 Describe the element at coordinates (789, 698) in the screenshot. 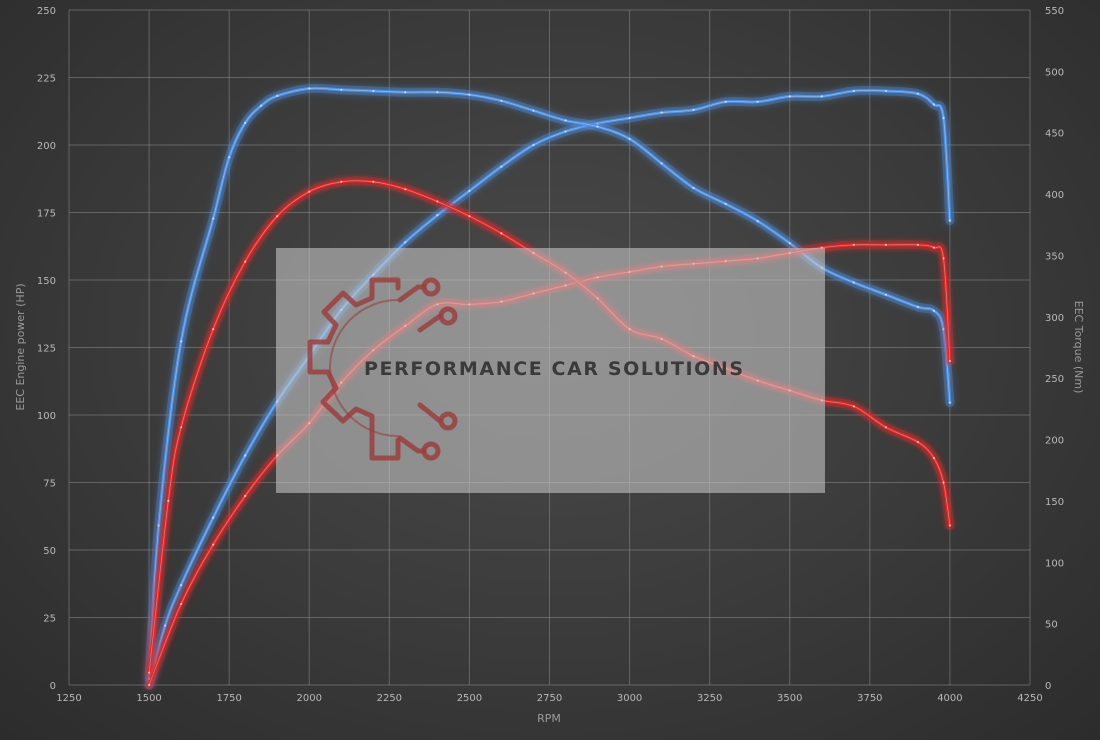

I see `x-tick-label: 3500` at that location.